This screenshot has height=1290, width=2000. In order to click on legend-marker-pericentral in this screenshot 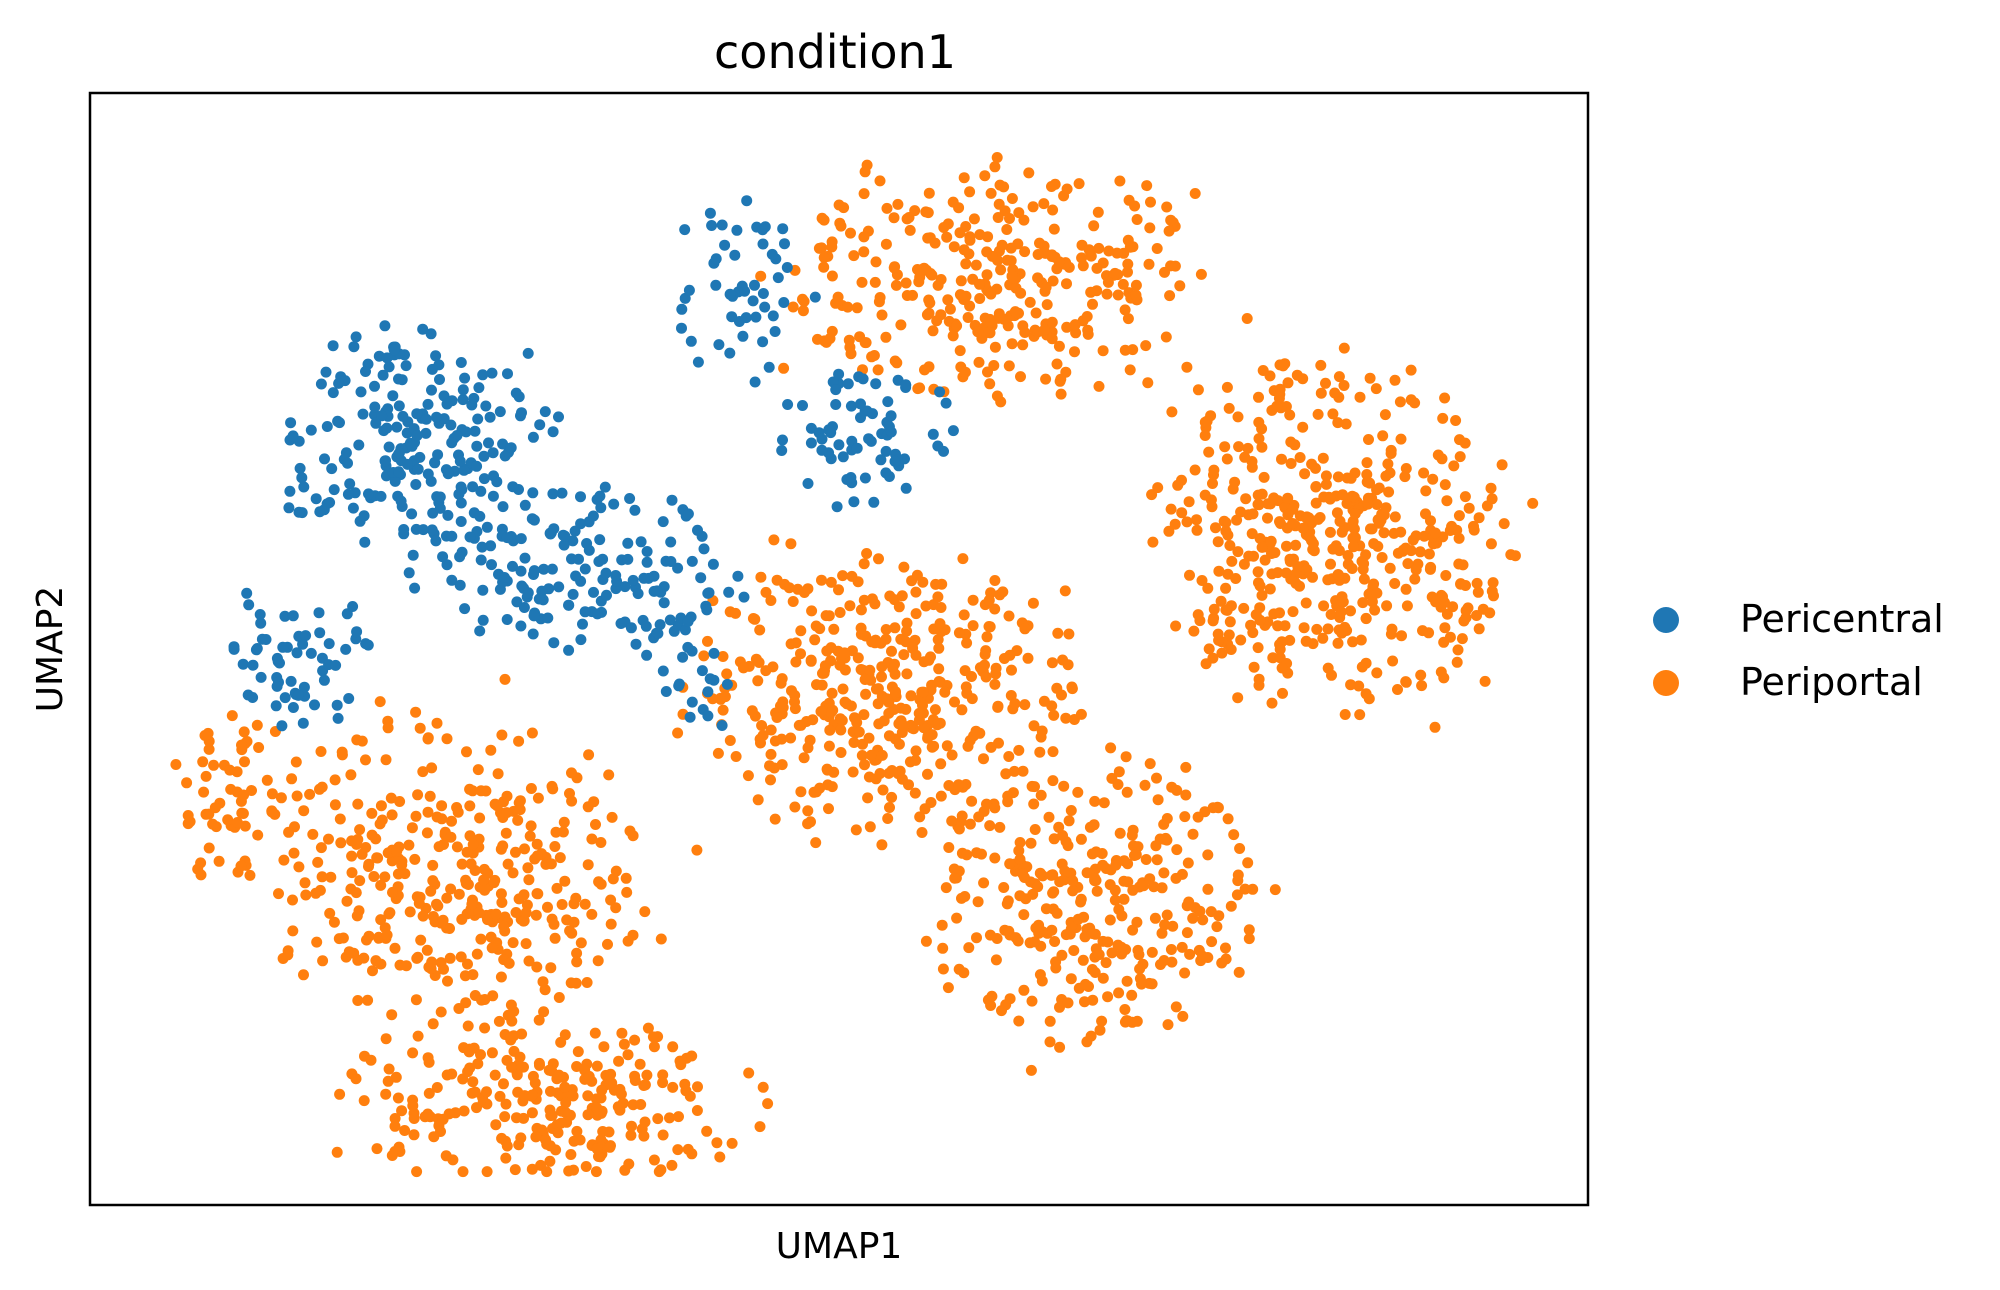, I will do `click(1666, 620)`.